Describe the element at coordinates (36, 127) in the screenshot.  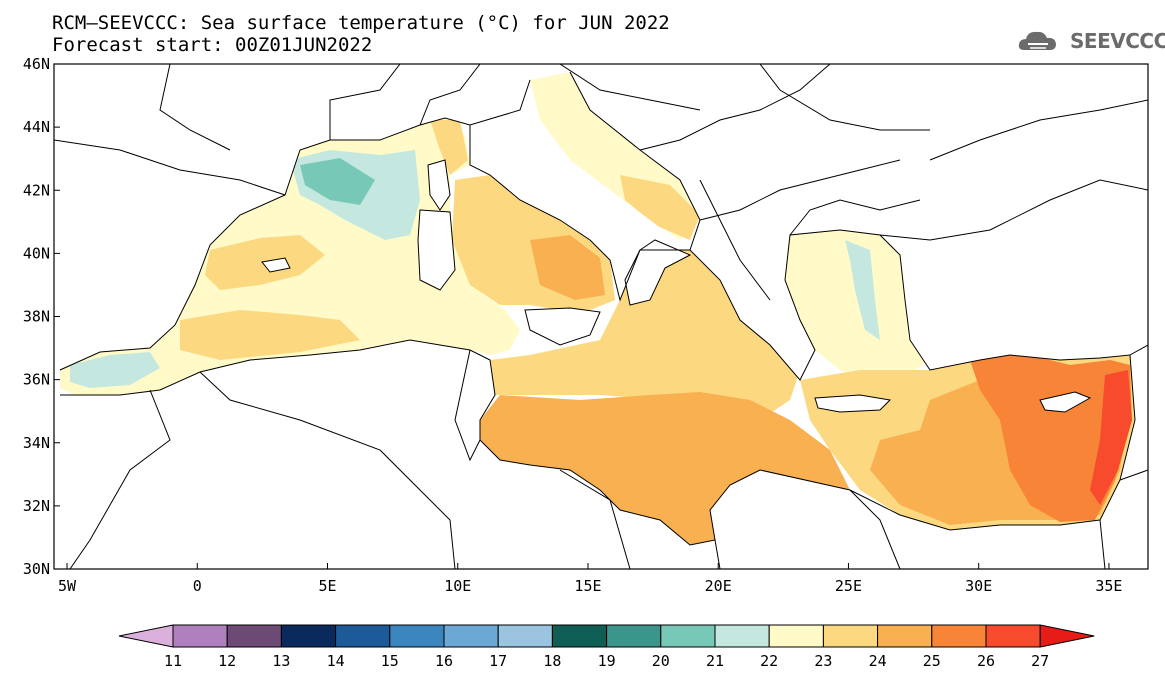
I see `lat-tick-label: 44N` at that location.